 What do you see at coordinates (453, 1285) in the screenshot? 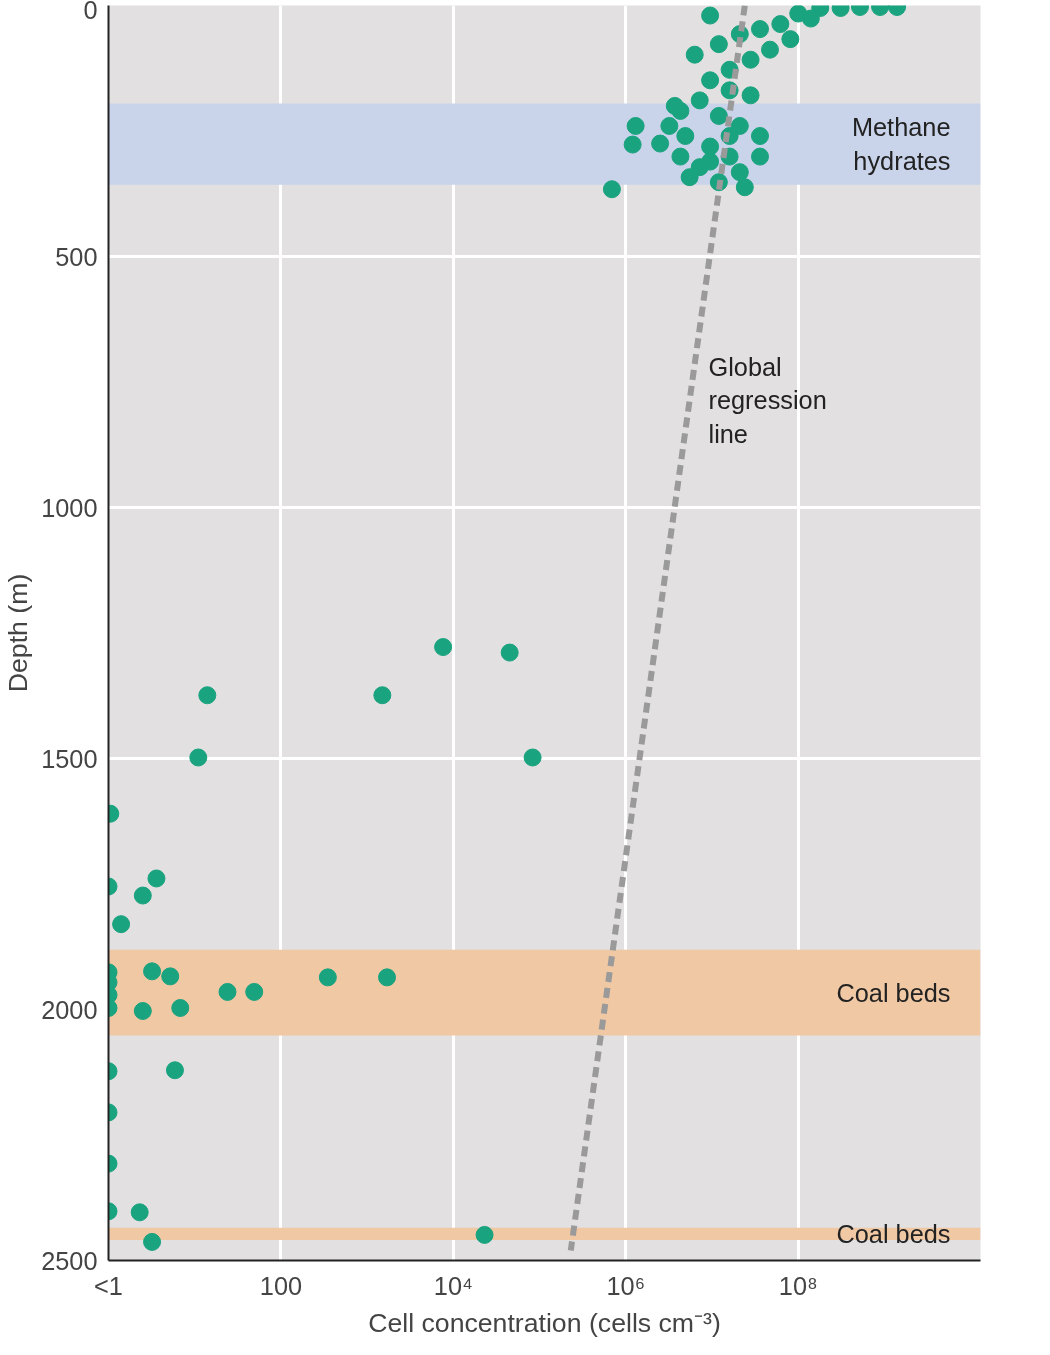
I see `x-tick-label: 10⁴` at bounding box center [453, 1285].